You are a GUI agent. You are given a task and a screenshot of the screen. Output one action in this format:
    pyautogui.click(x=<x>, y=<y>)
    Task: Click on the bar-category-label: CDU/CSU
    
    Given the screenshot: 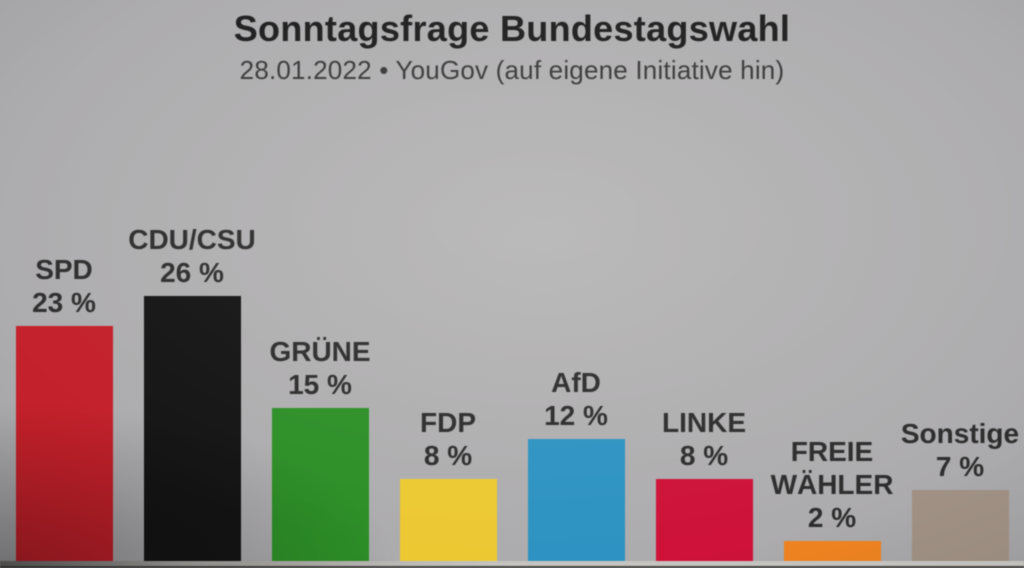 What is the action you would take?
    pyautogui.click(x=192, y=239)
    